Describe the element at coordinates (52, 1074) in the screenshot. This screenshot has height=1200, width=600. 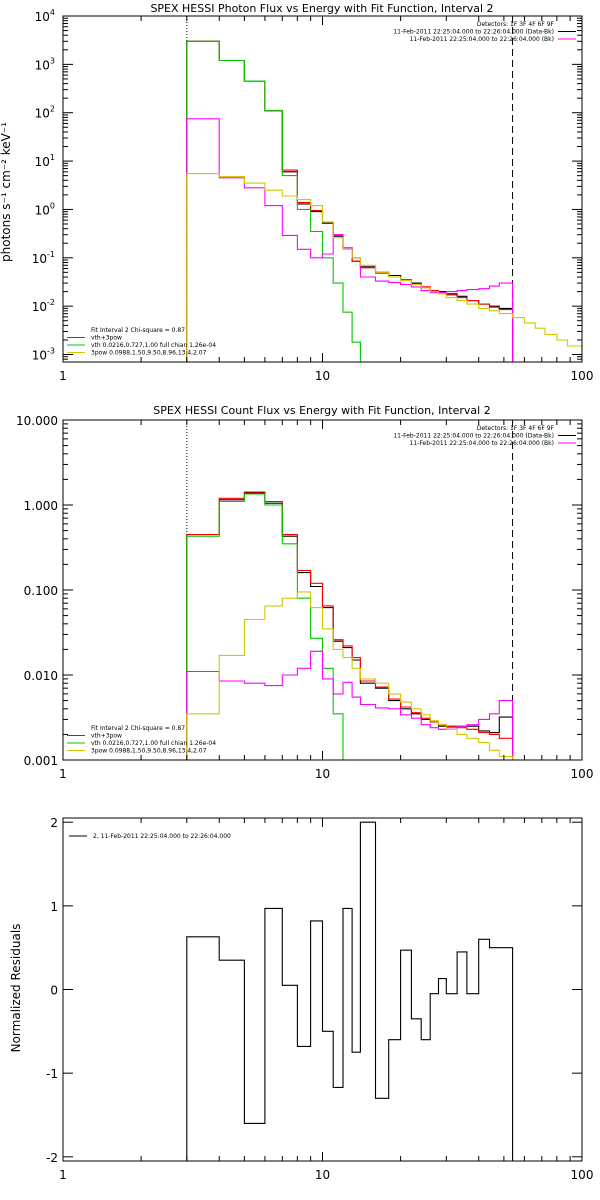
I see `y-tick-label: -1` at that location.